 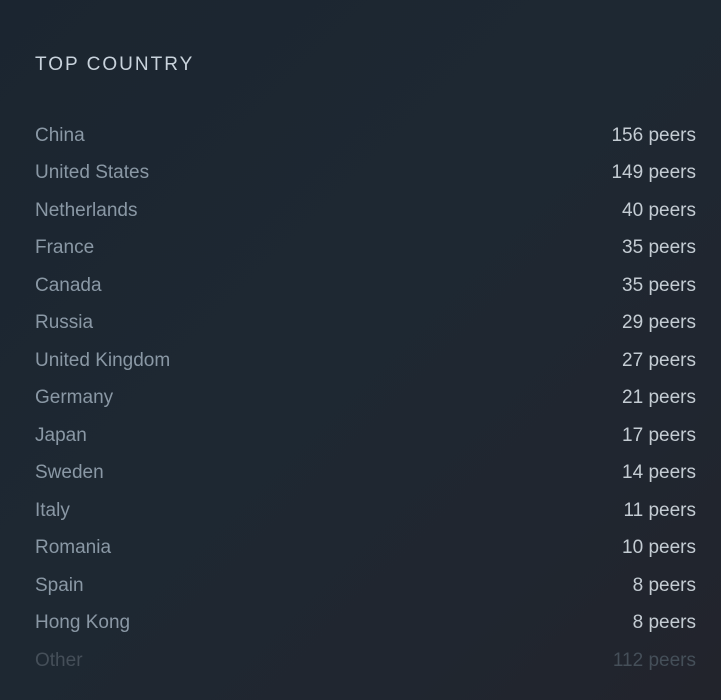 I want to click on country-name: Russia, so click(x=64, y=323).